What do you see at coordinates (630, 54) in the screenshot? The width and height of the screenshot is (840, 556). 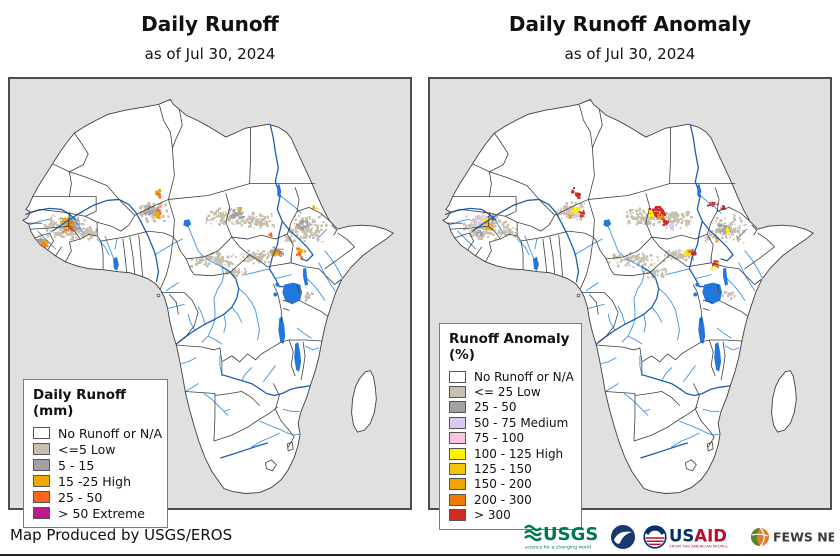 I see `right-map-subtitle: as of Jul 30, 2024` at bounding box center [630, 54].